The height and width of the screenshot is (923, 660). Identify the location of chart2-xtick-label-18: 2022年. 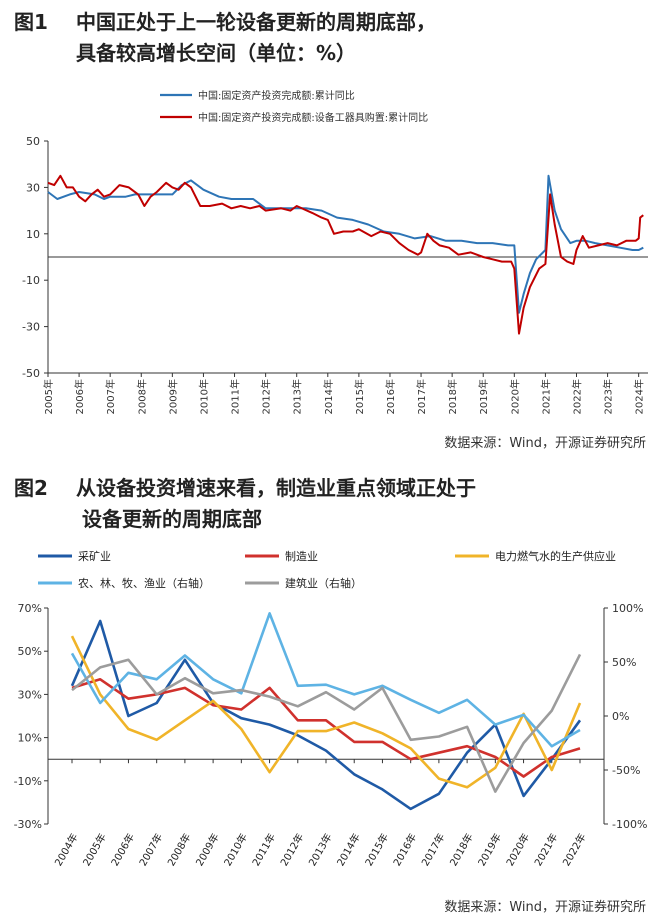
(574, 849).